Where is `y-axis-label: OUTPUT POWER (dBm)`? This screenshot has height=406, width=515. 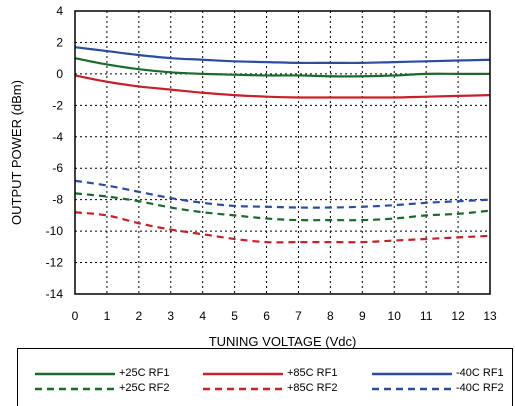
y-axis-label: OUTPUT POWER (dBm) is located at coordinates (16, 152).